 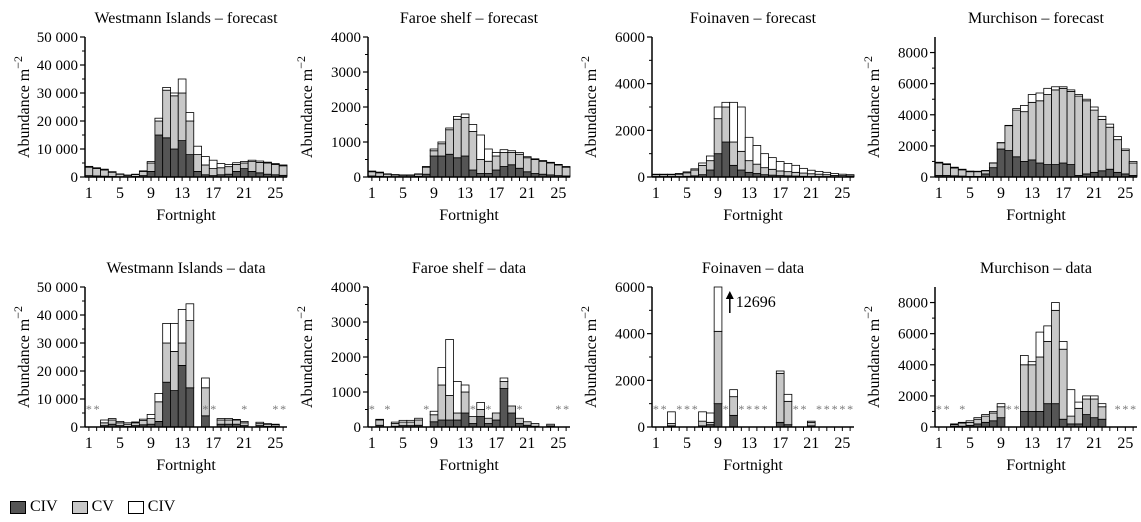 I want to click on legend: CIV CV CIV, so click(x=92, y=507).